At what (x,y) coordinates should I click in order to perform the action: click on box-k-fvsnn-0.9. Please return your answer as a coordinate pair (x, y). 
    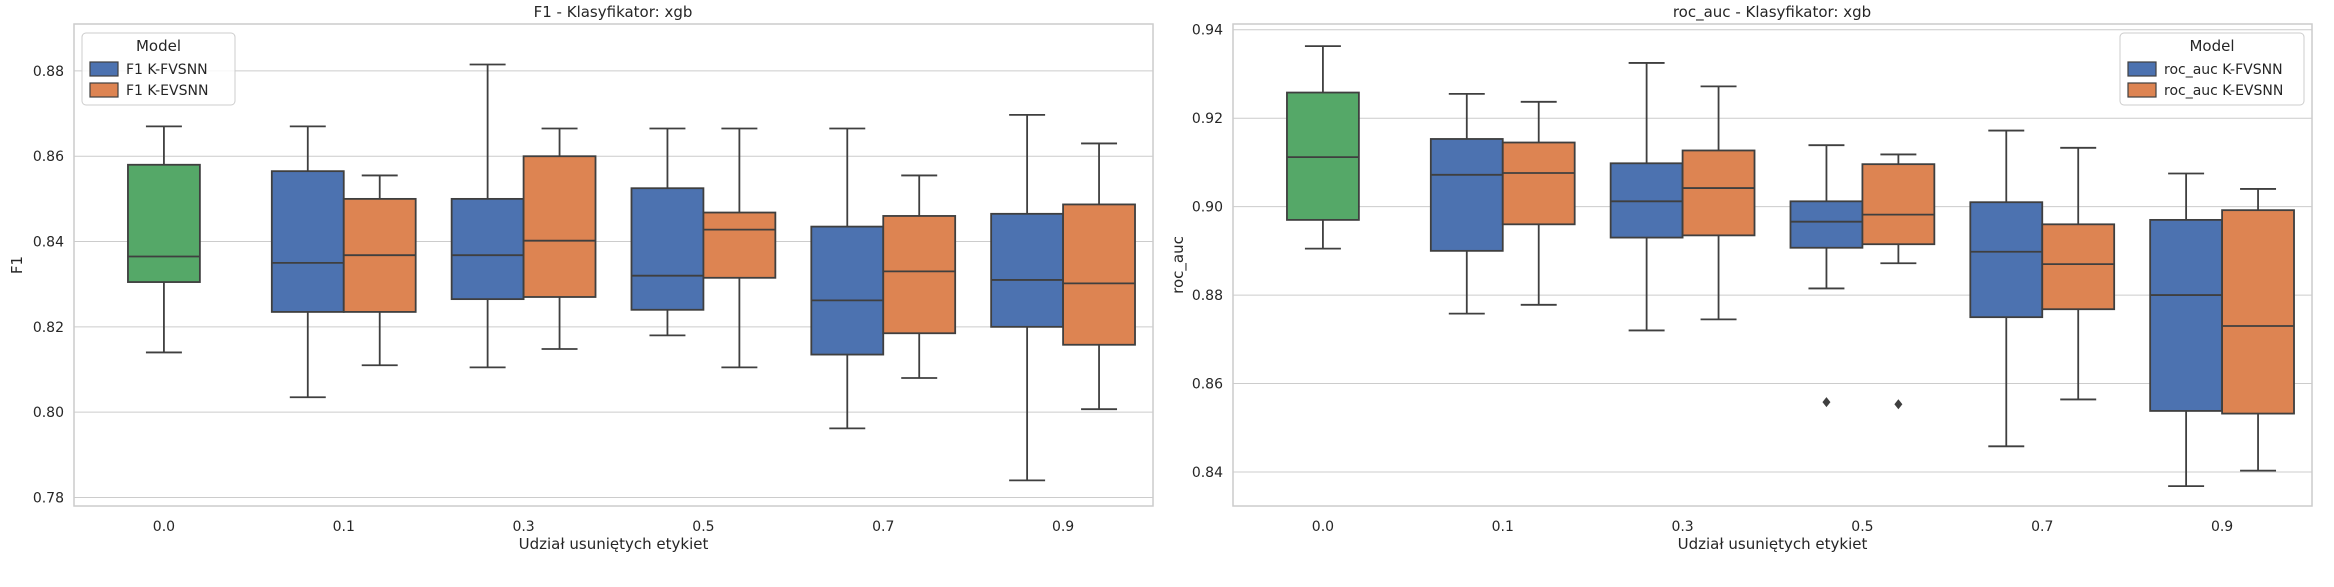
    Looking at the image, I should click on (1027, 297).